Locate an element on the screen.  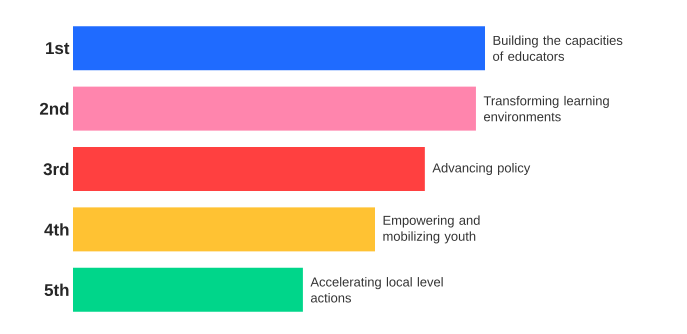
annotation: Transforming learning environments is located at coordinates (546, 109).